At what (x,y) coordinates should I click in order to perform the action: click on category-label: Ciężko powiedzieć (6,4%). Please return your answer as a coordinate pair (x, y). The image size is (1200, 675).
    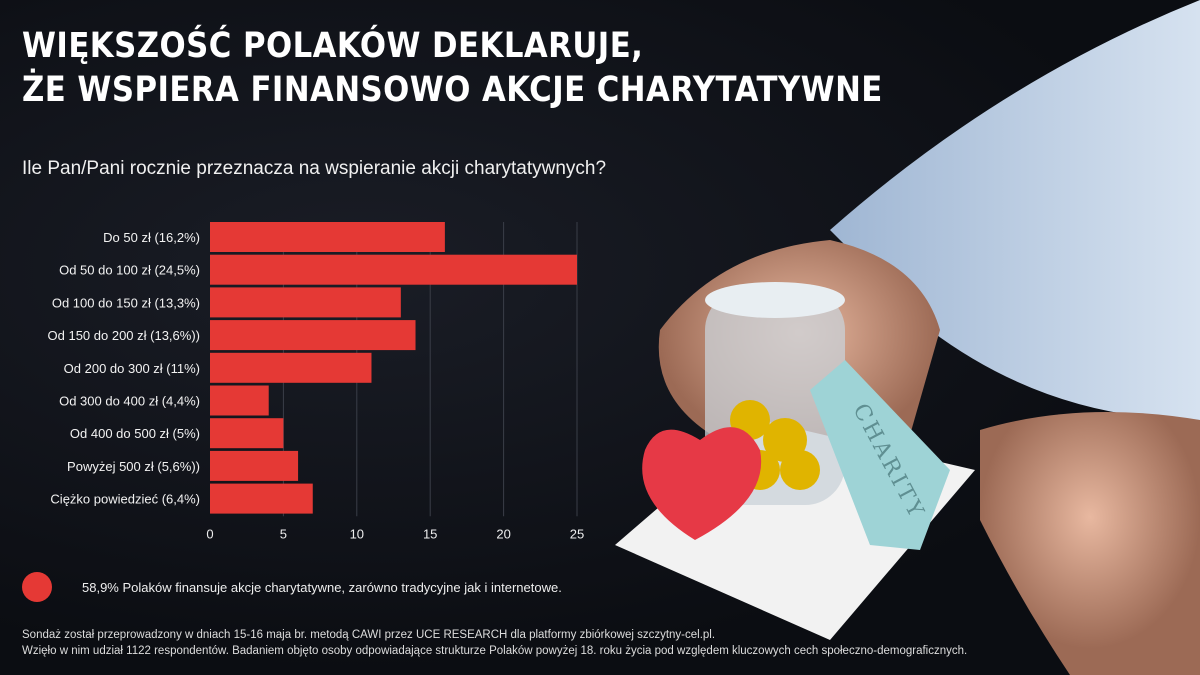
    Looking at the image, I should click on (125, 499).